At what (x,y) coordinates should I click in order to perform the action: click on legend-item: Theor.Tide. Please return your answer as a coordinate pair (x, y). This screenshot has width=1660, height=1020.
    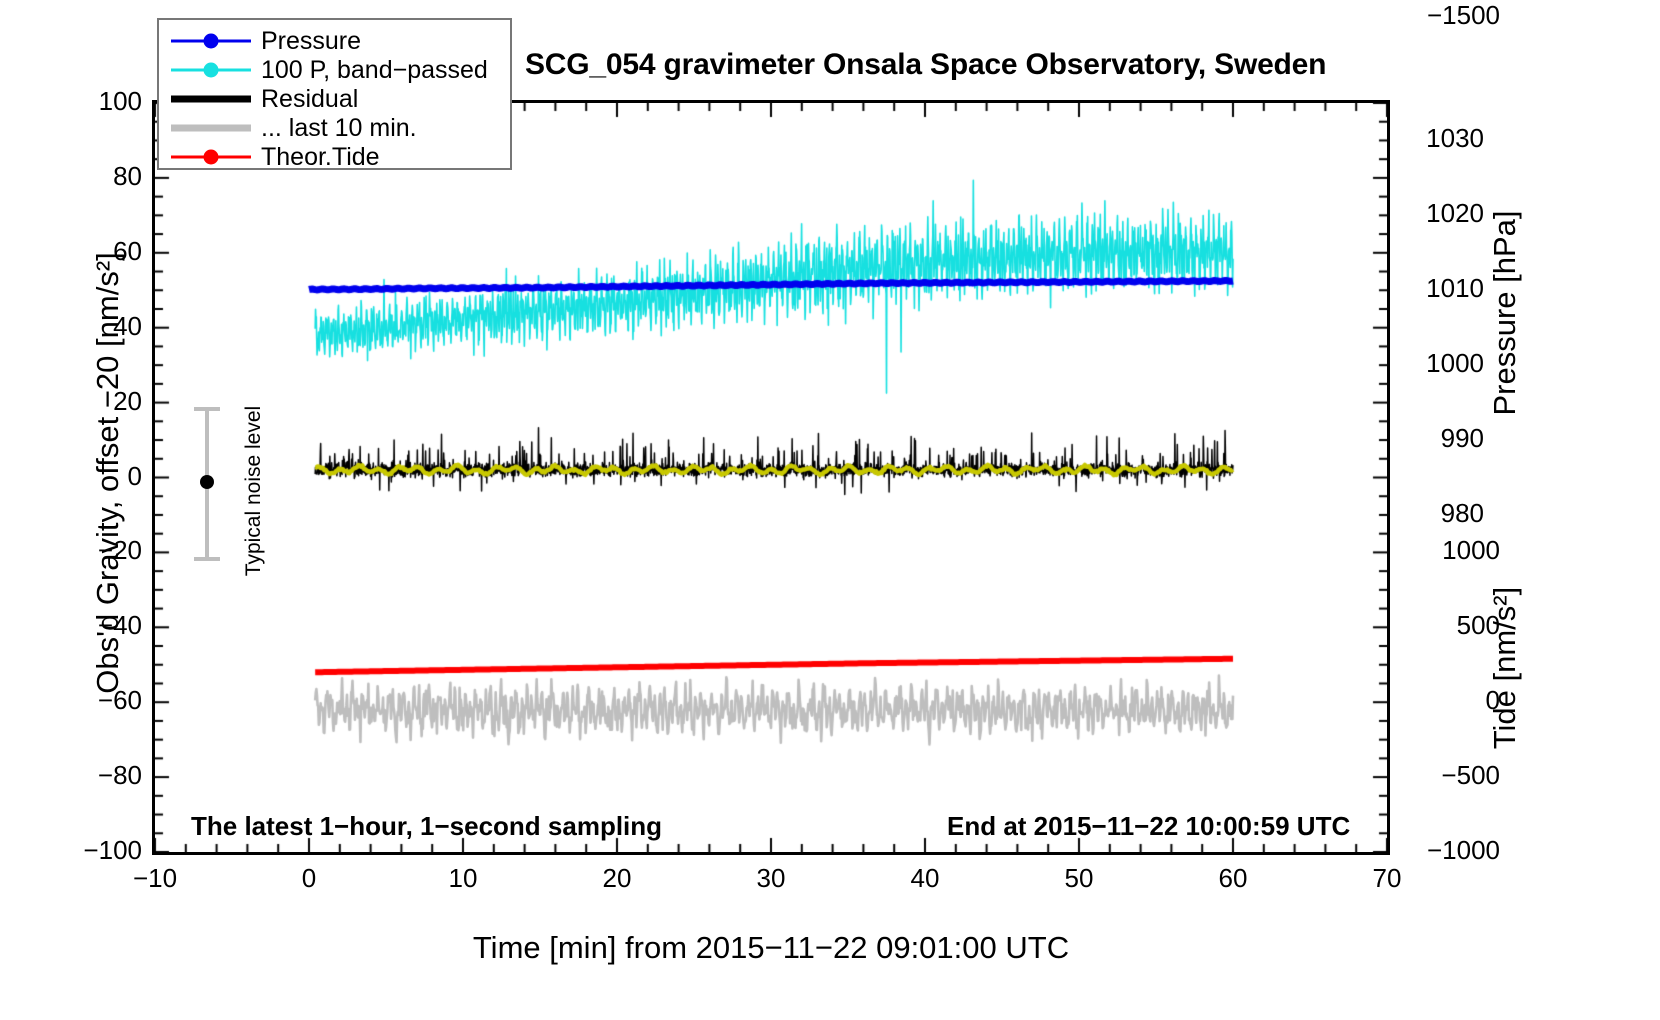
    Looking at the image, I should click on (337, 157).